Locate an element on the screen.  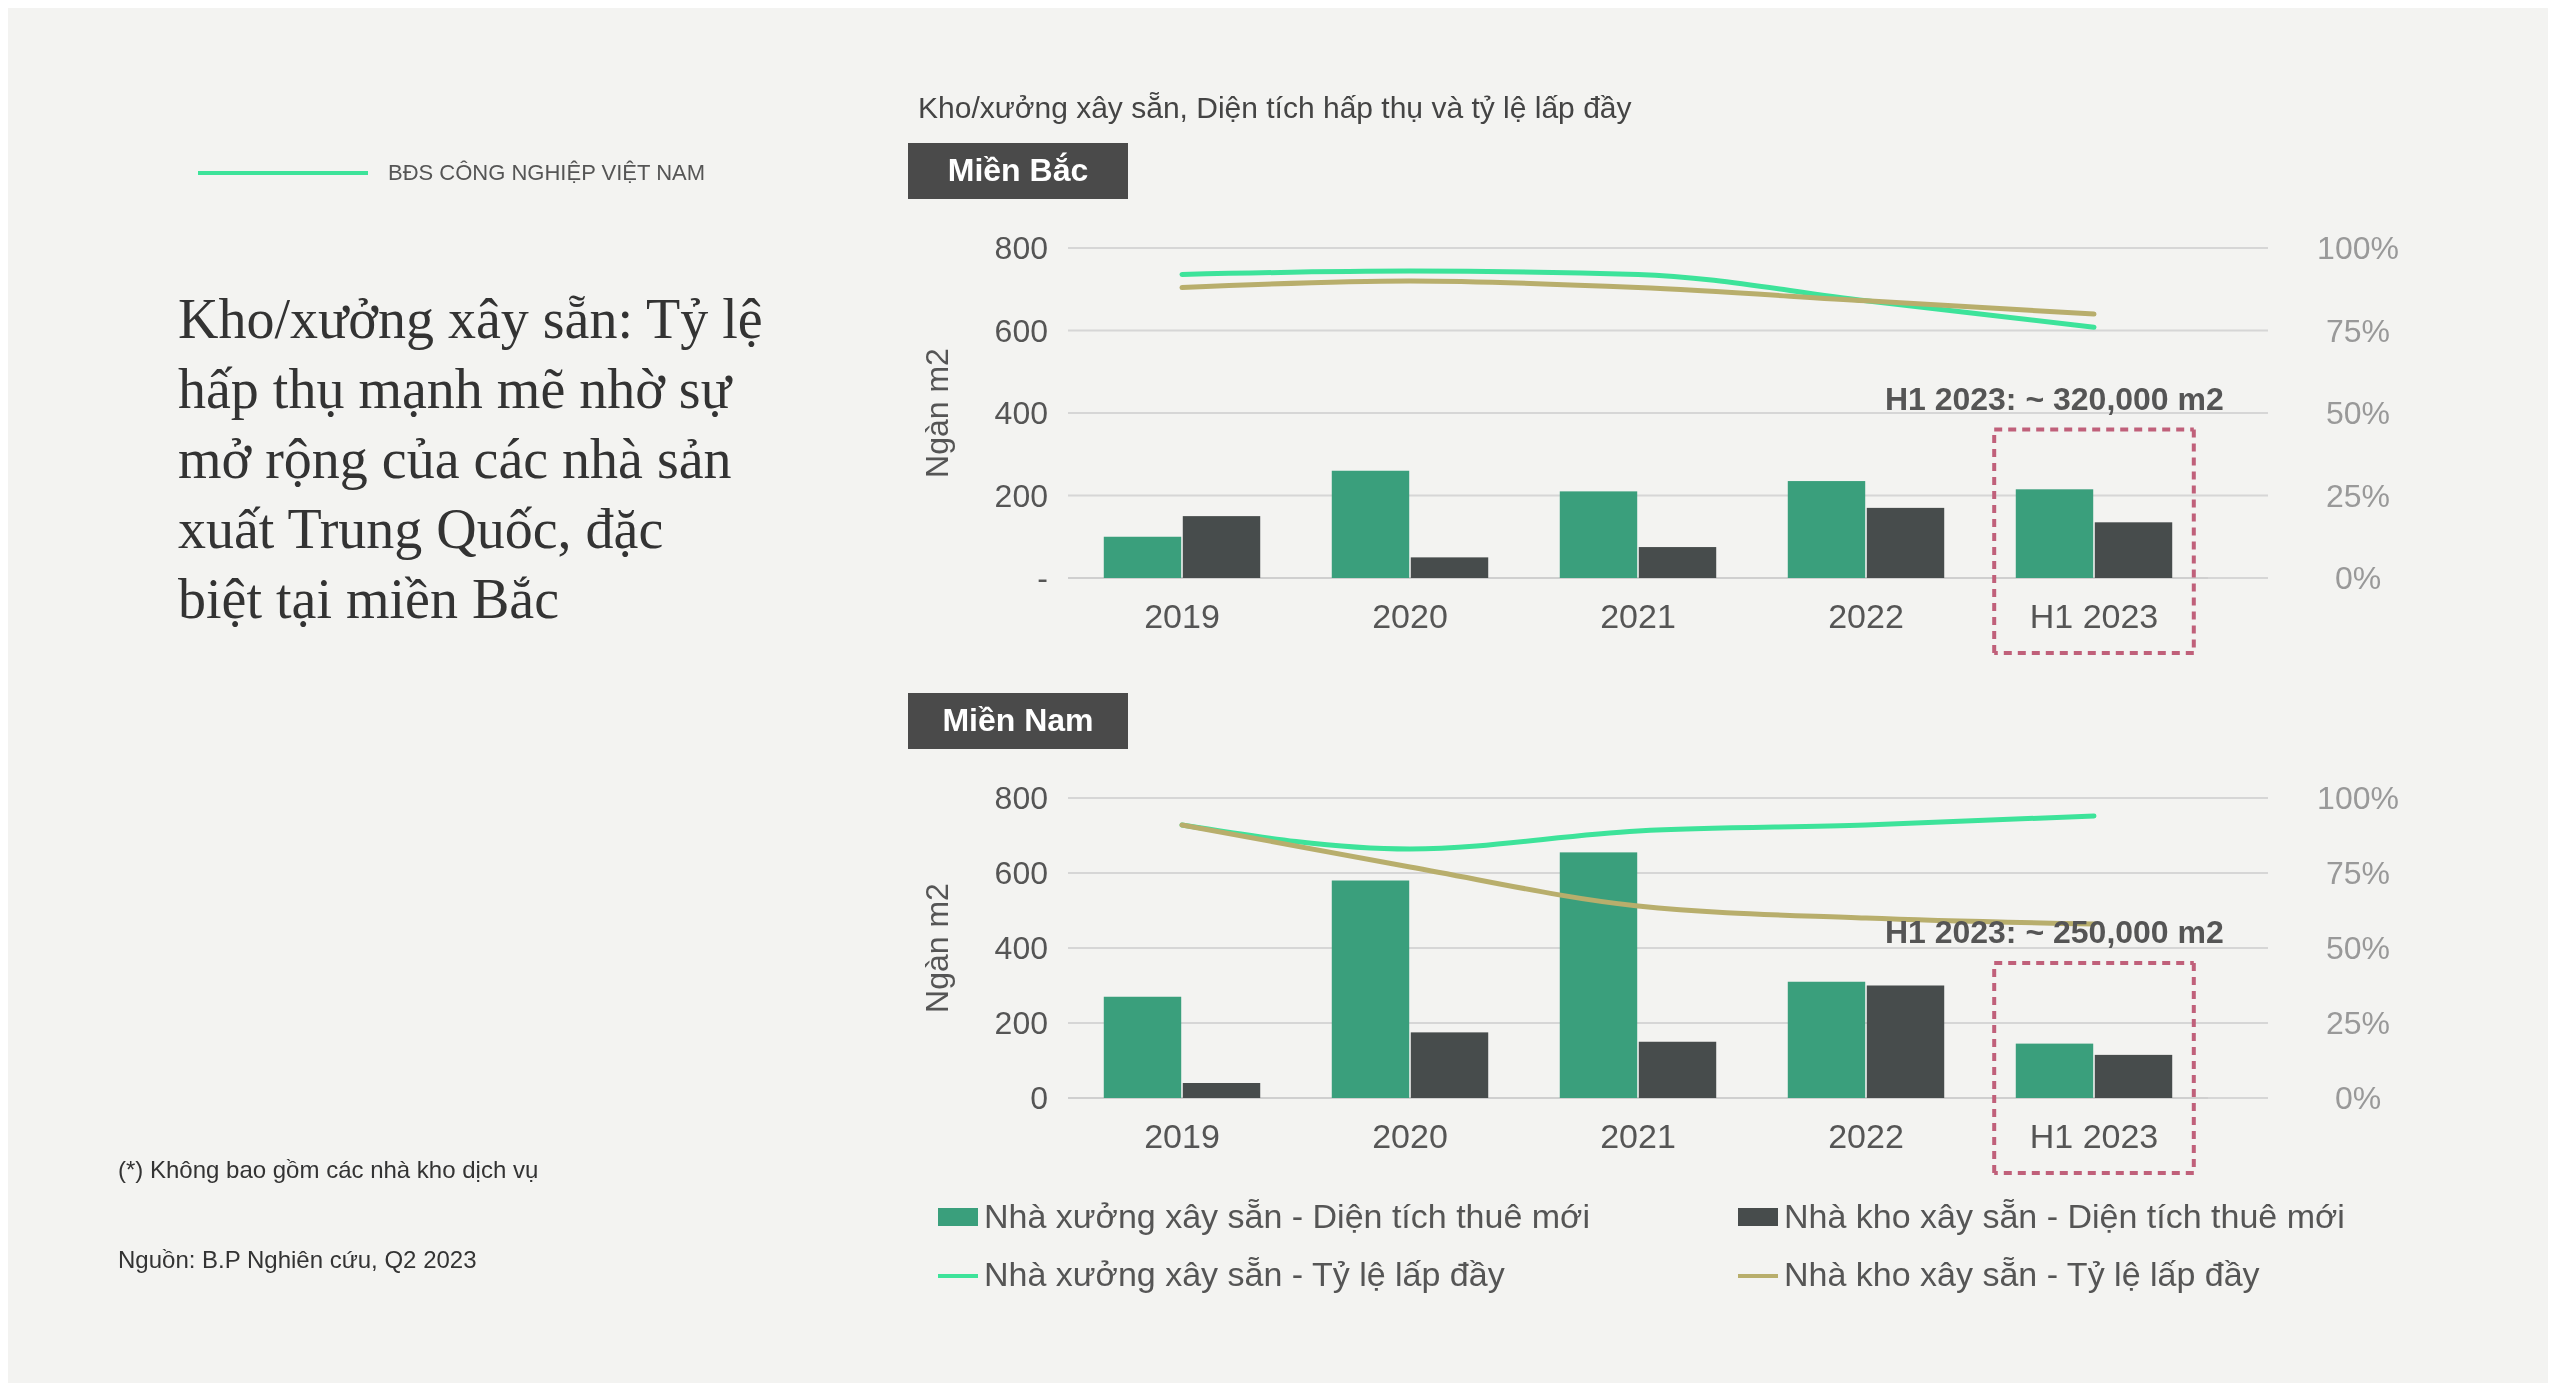
chart-title: Miền Nam is located at coordinates (1018, 720).